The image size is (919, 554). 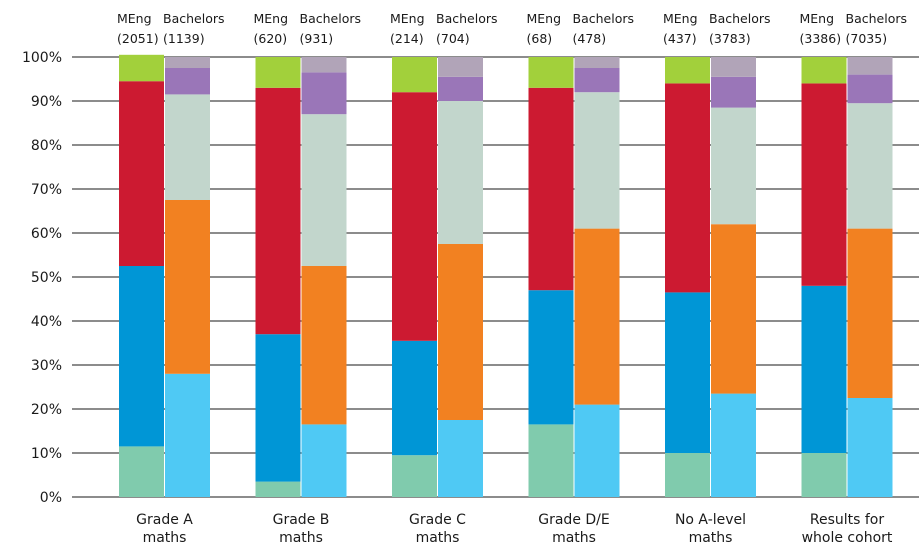 I want to click on column-count-label: (68), so click(x=540, y=38).